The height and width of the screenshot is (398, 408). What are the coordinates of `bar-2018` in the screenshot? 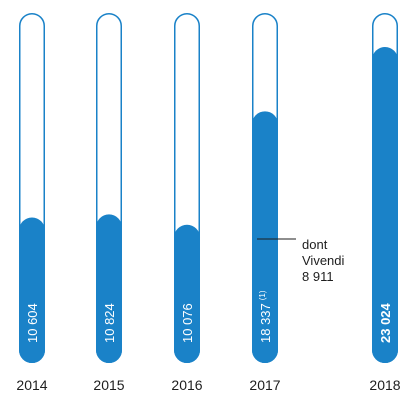 It's located at (385, 204).